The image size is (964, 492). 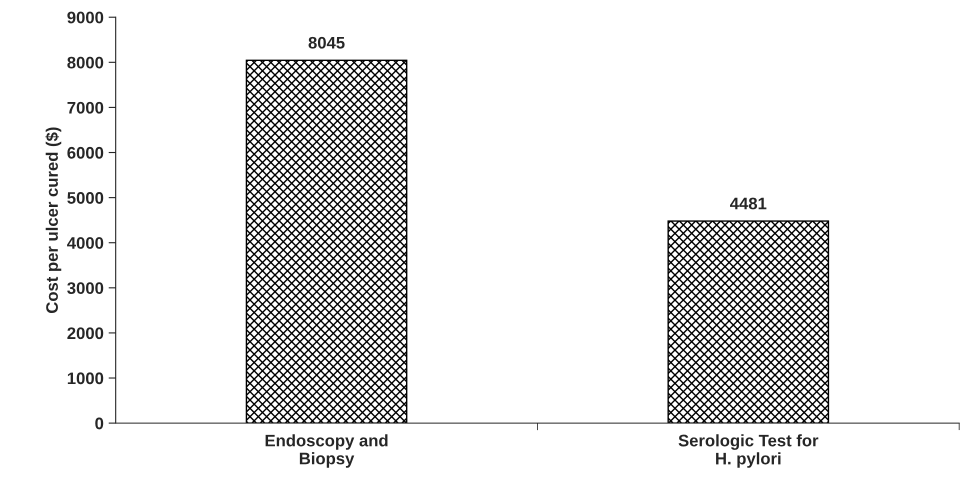 I want to click on data-label: 8045, so click(x=326, y=42).